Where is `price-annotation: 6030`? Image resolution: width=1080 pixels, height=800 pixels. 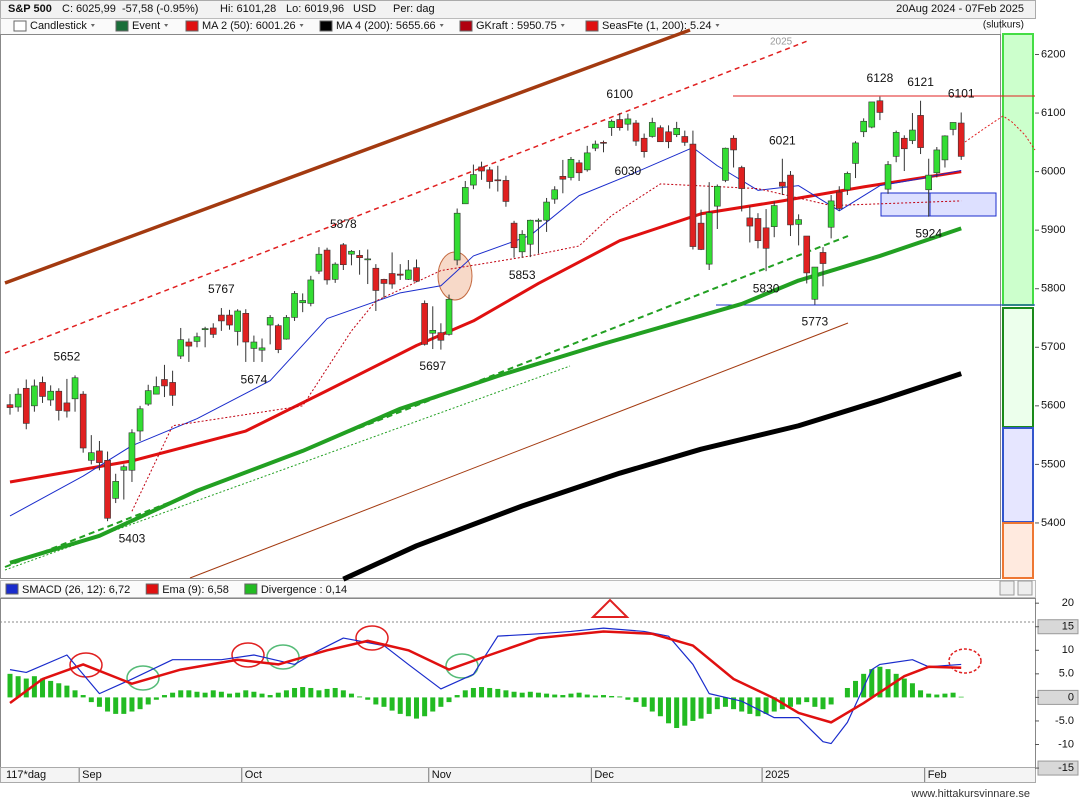
price-annotation: 6030 is located at coordinates (628, 171).